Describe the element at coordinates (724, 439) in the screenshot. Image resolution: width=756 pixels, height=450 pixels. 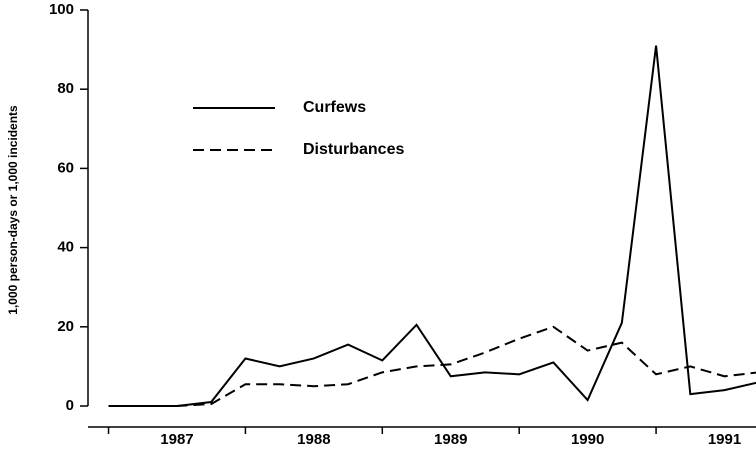
I see `x-tick-label: 1991` at that location.